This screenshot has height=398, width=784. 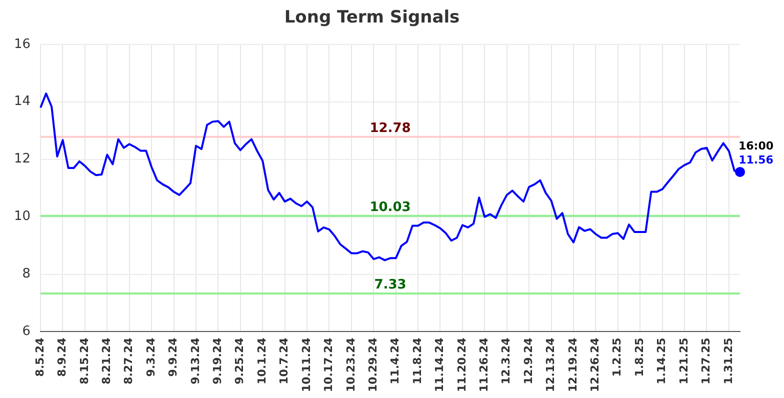 What do you see at coordinates (756, 145) in the screenshot?
I see `annotation: 16:00` at bounding box center [756, 145].